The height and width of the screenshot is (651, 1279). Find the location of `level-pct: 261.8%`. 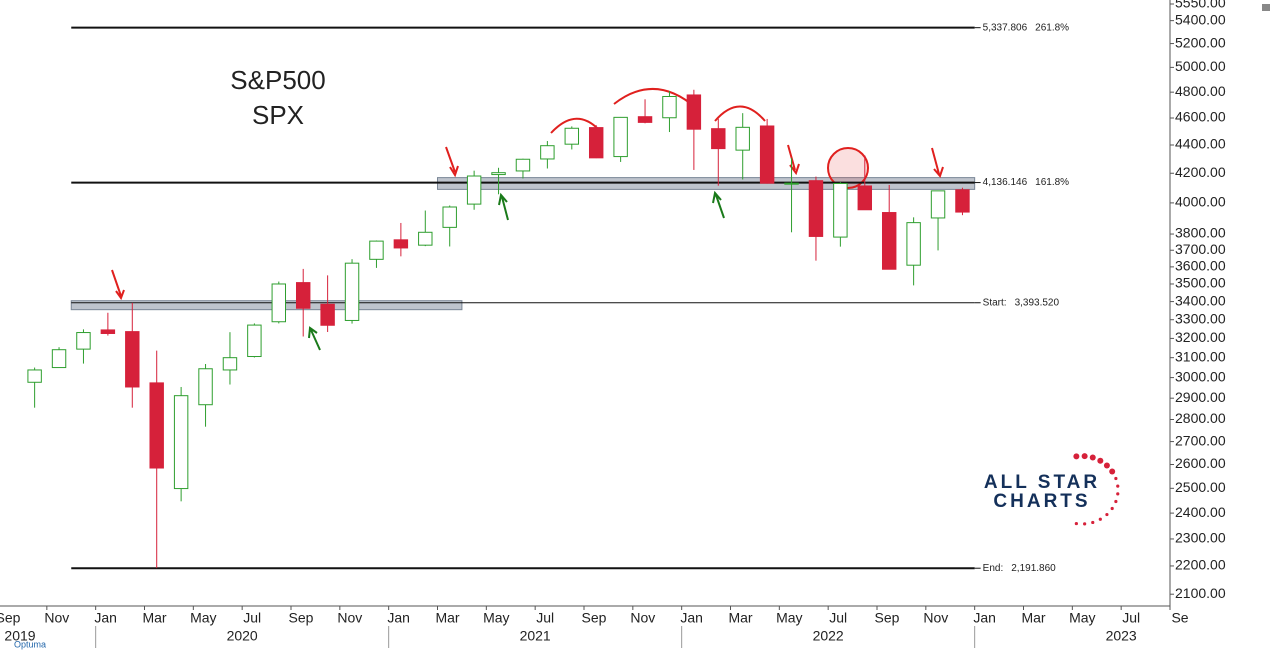

level-pct: 261.8% is located at coordinates (1052, 27).